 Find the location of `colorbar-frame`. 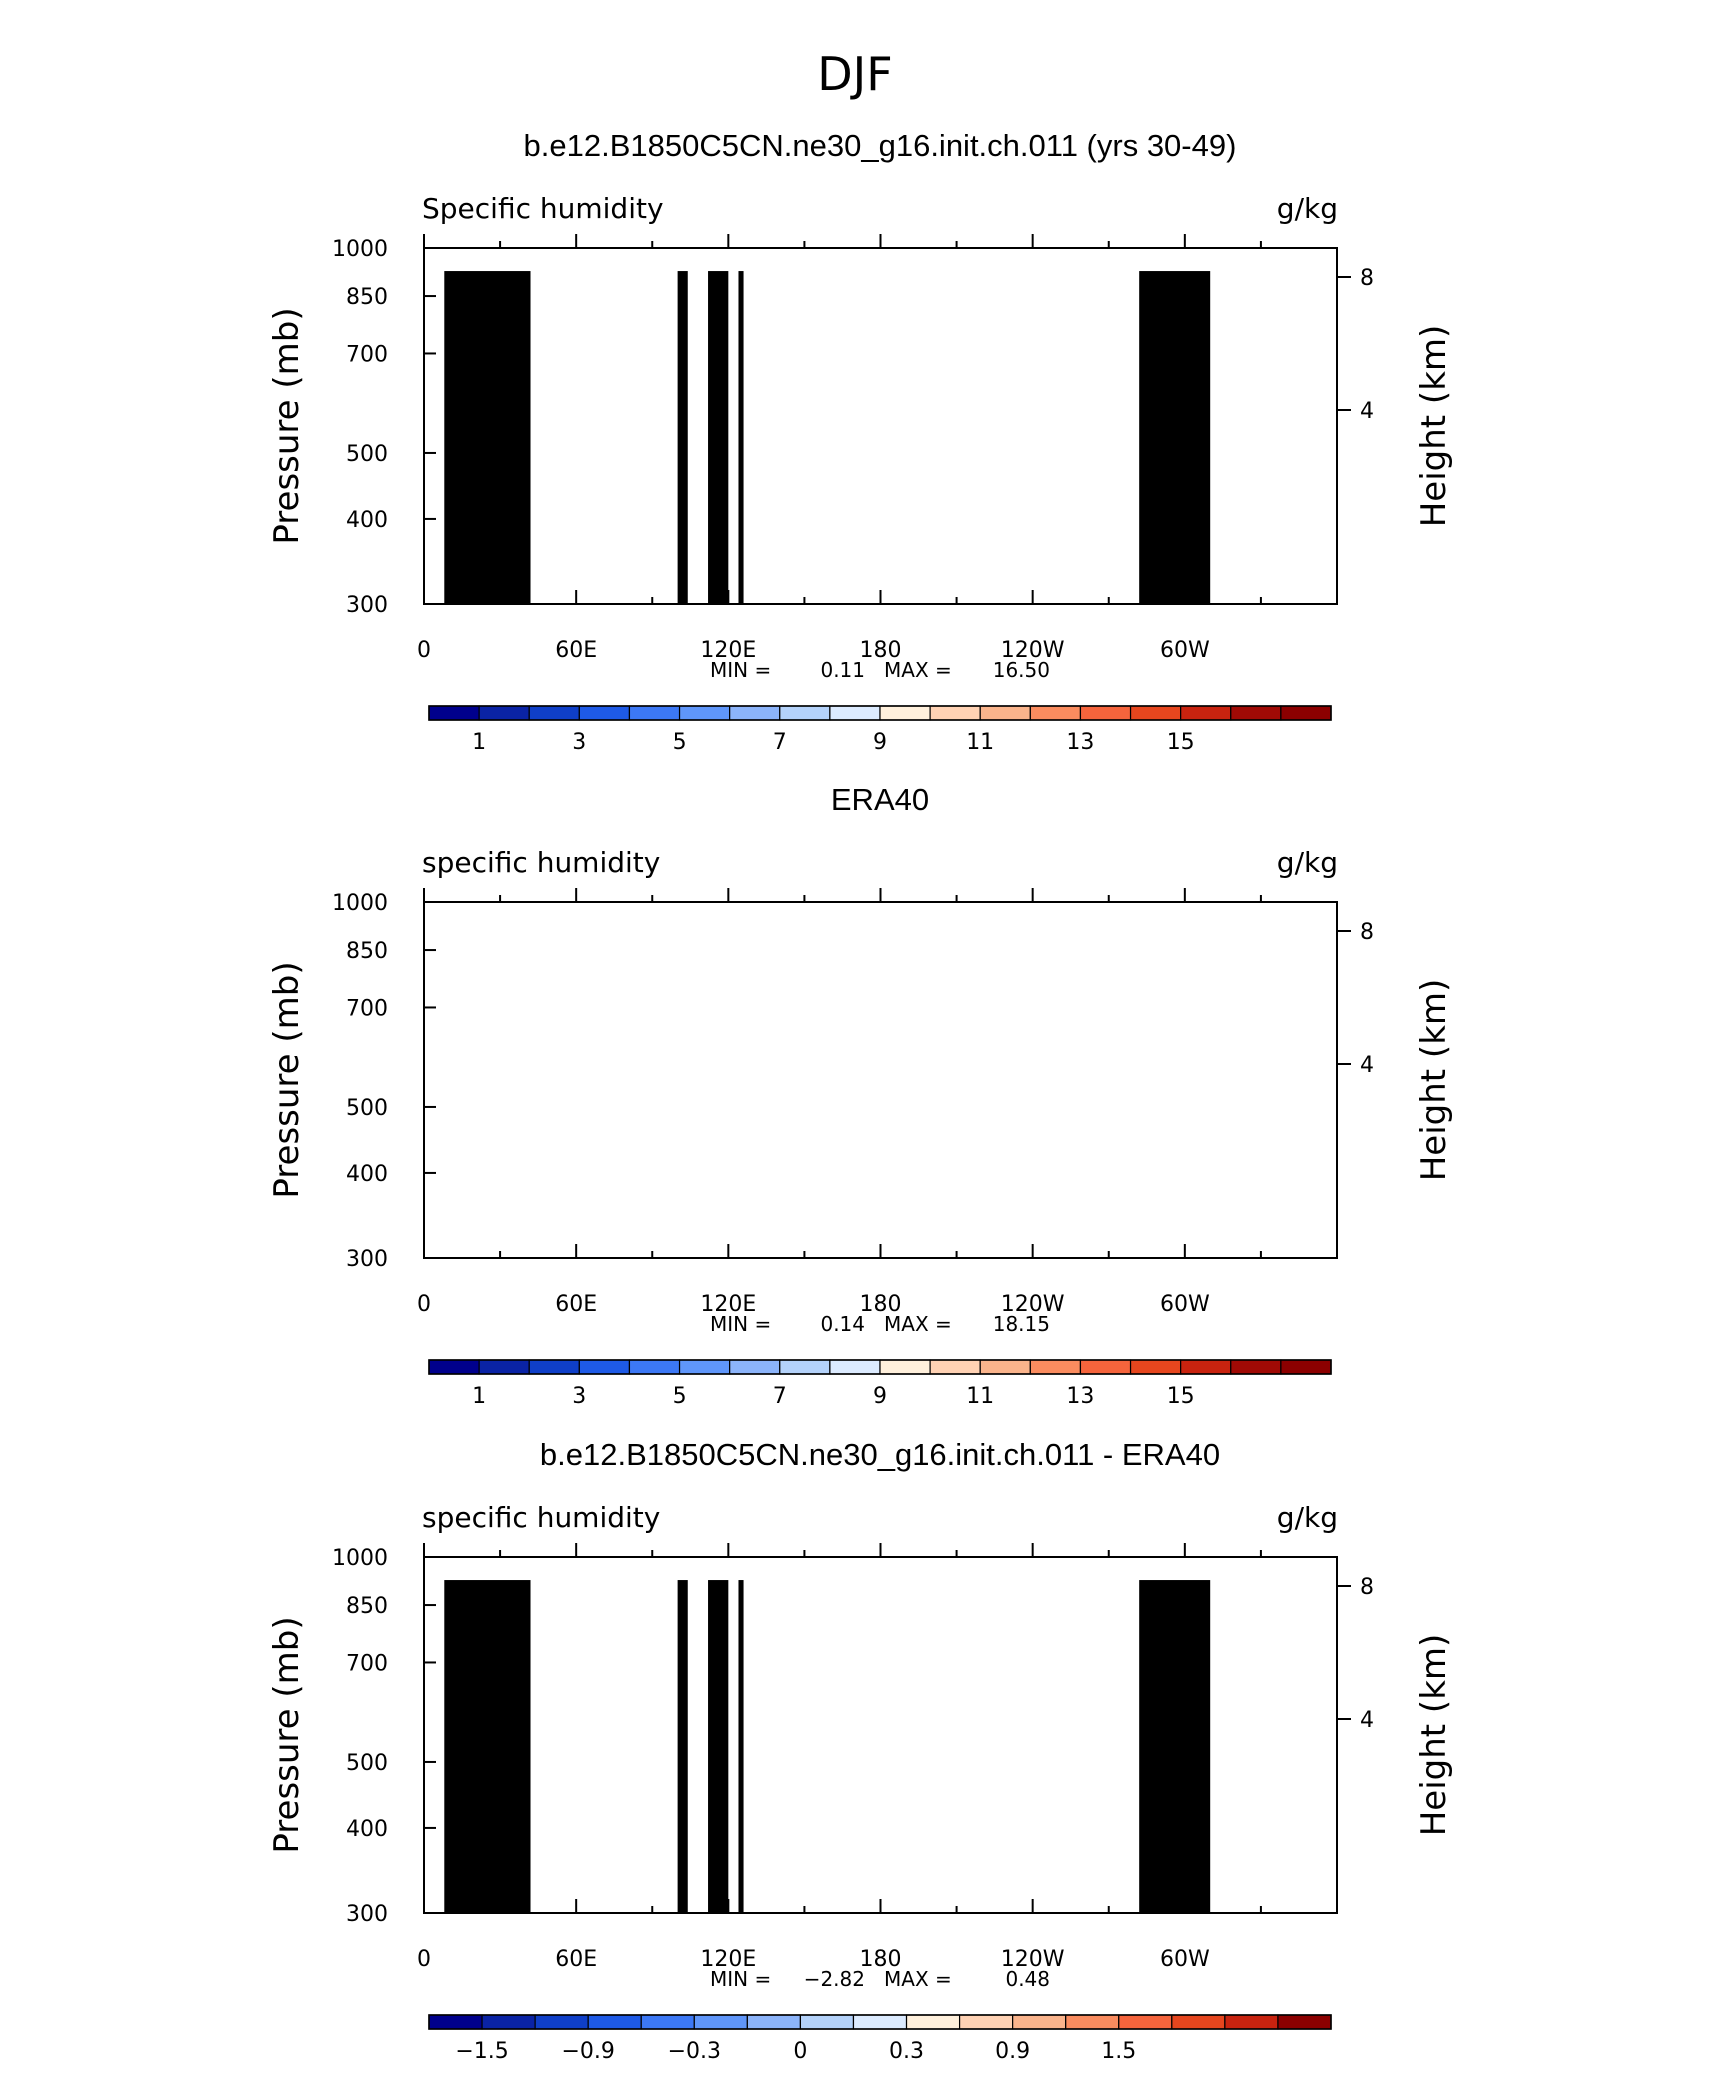

colorbar-frame is located at coordinates (880, 713).